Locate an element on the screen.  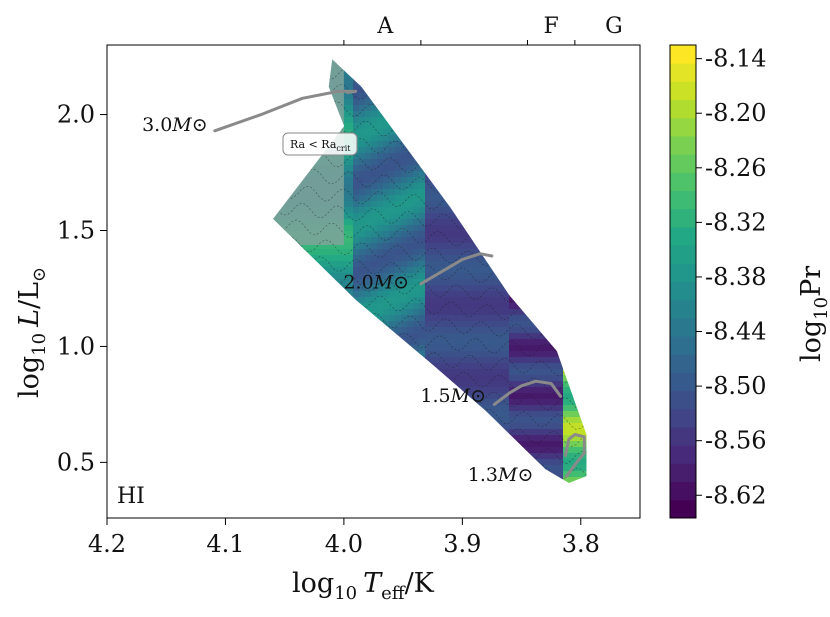
colorbar-tick-label: -8.62 is located at coordinates (736, 495).